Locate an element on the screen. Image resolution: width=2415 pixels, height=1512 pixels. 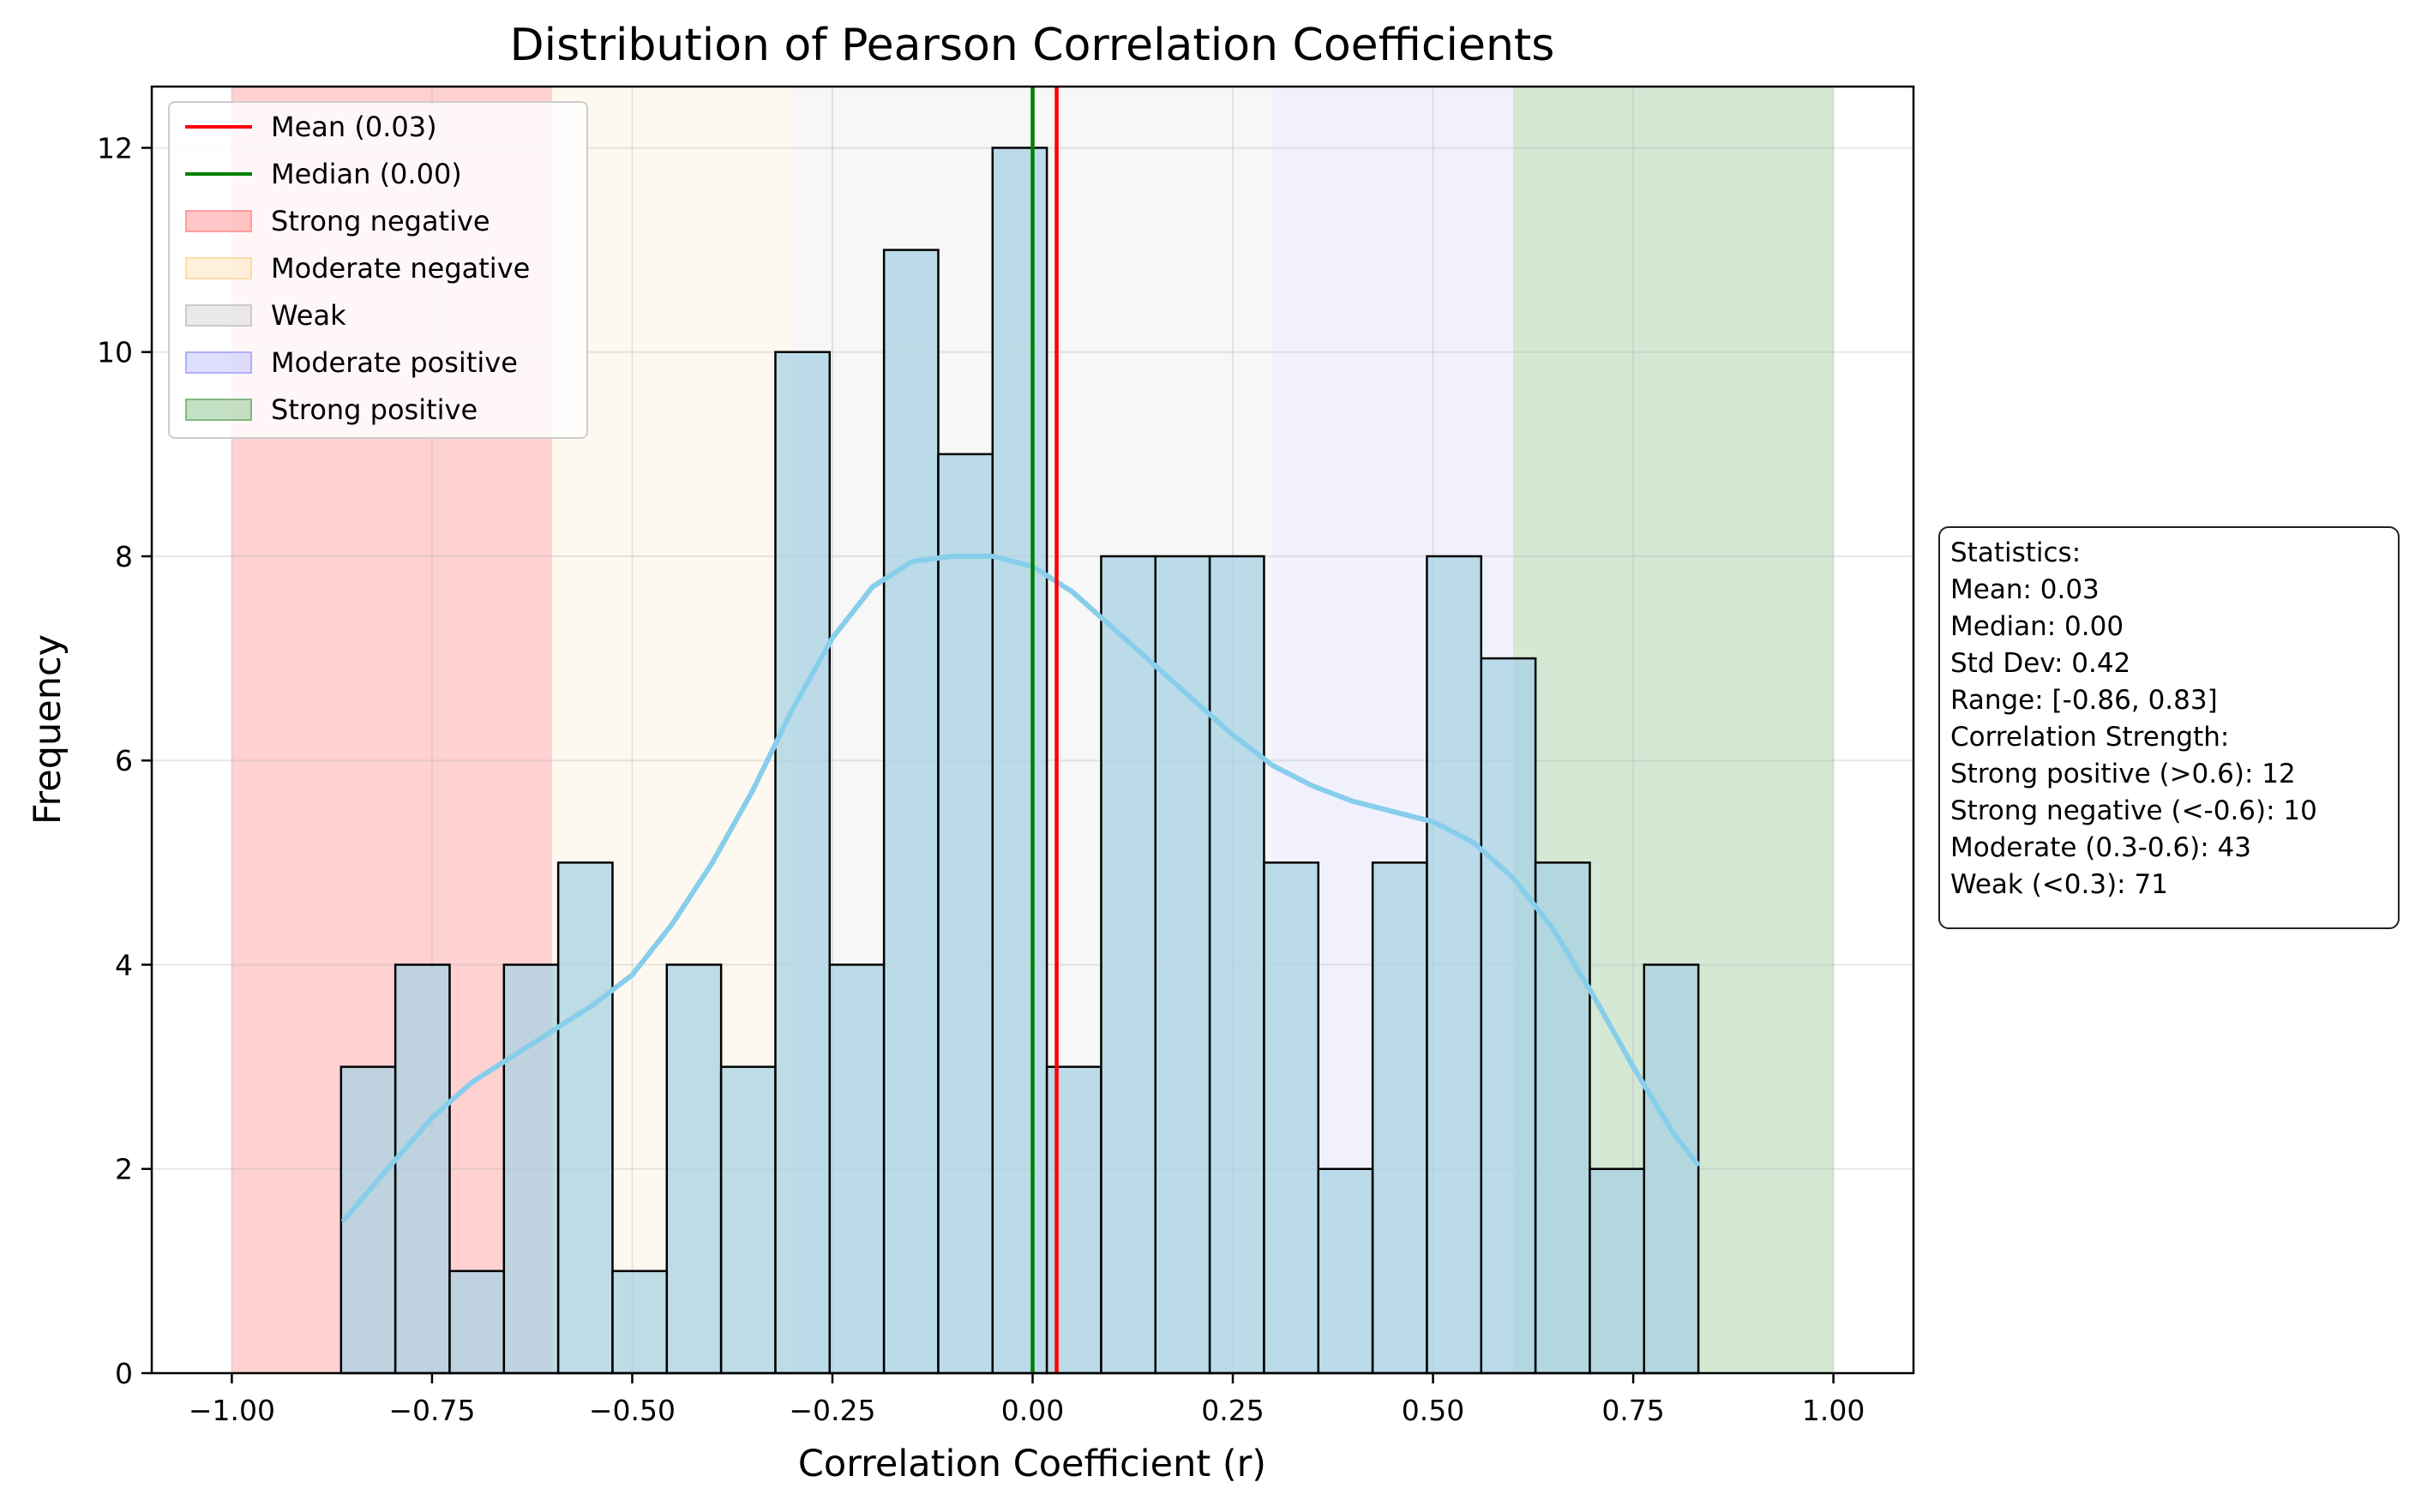
x-axis-label: Correlation Coefficient (r) is located at coordinates (1032, 1464).